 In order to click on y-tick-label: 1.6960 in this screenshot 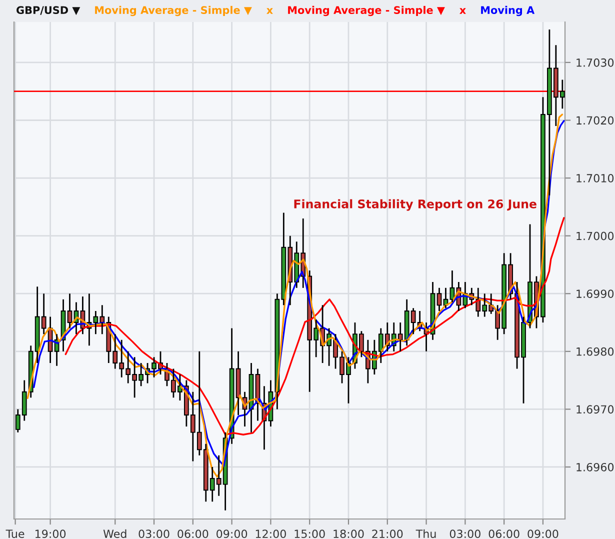, I will do `click(595, 467)`.